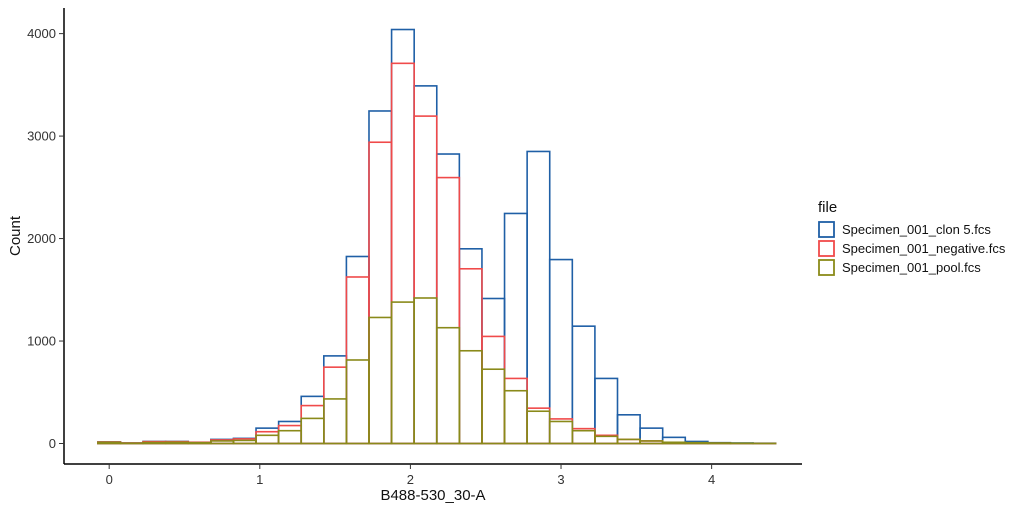  What do you see at coordinates (41, 33) in the screenshot?
I see `y-tick-label-4: 4000` at bounding box center [41, 33].